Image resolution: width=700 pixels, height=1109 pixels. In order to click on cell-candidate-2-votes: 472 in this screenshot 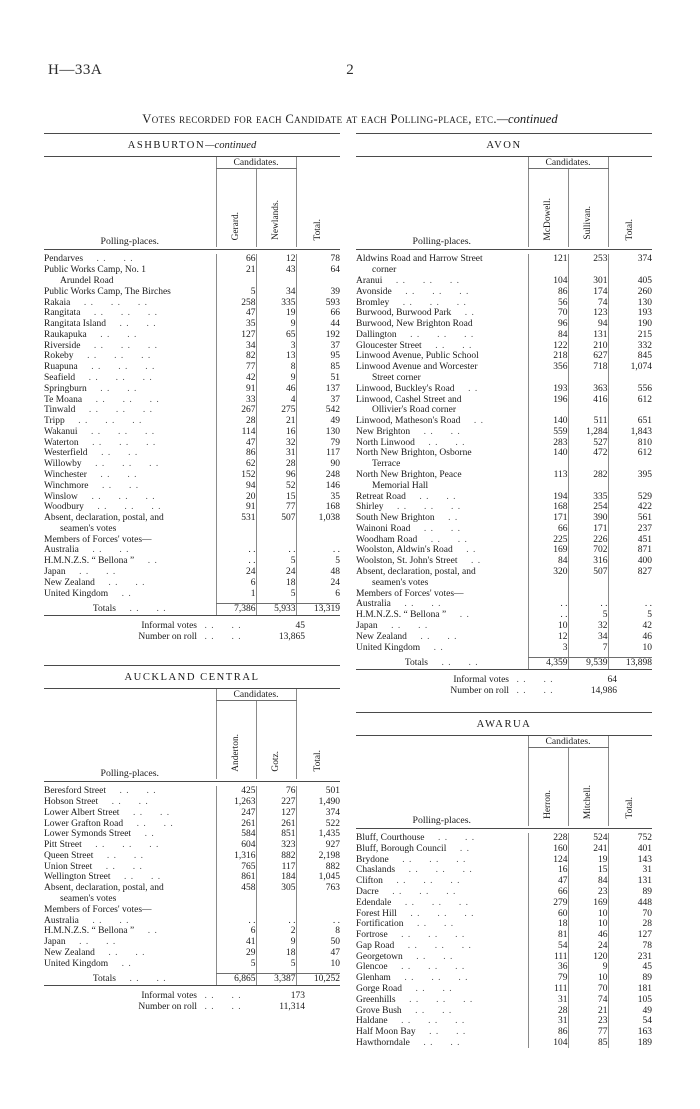, I will do `click(587, 453)`.